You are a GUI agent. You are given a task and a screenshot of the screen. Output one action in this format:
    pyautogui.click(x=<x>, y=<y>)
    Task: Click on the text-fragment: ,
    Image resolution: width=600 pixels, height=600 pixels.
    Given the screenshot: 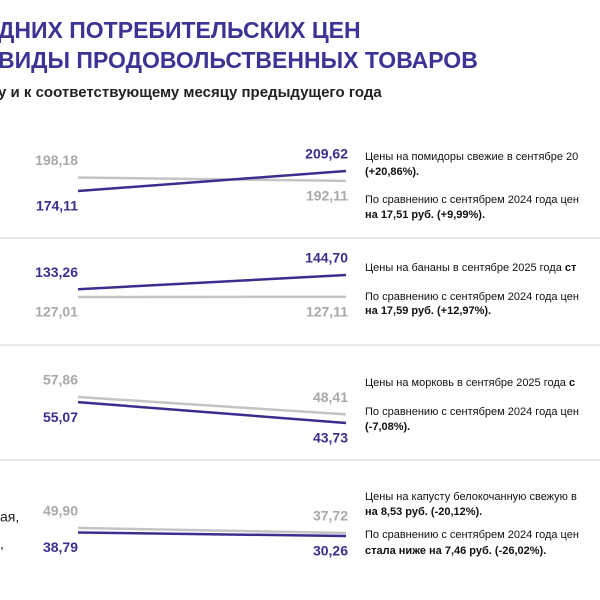 What is the action you would take?
    pyautogui.click(x=2, y=544)
    